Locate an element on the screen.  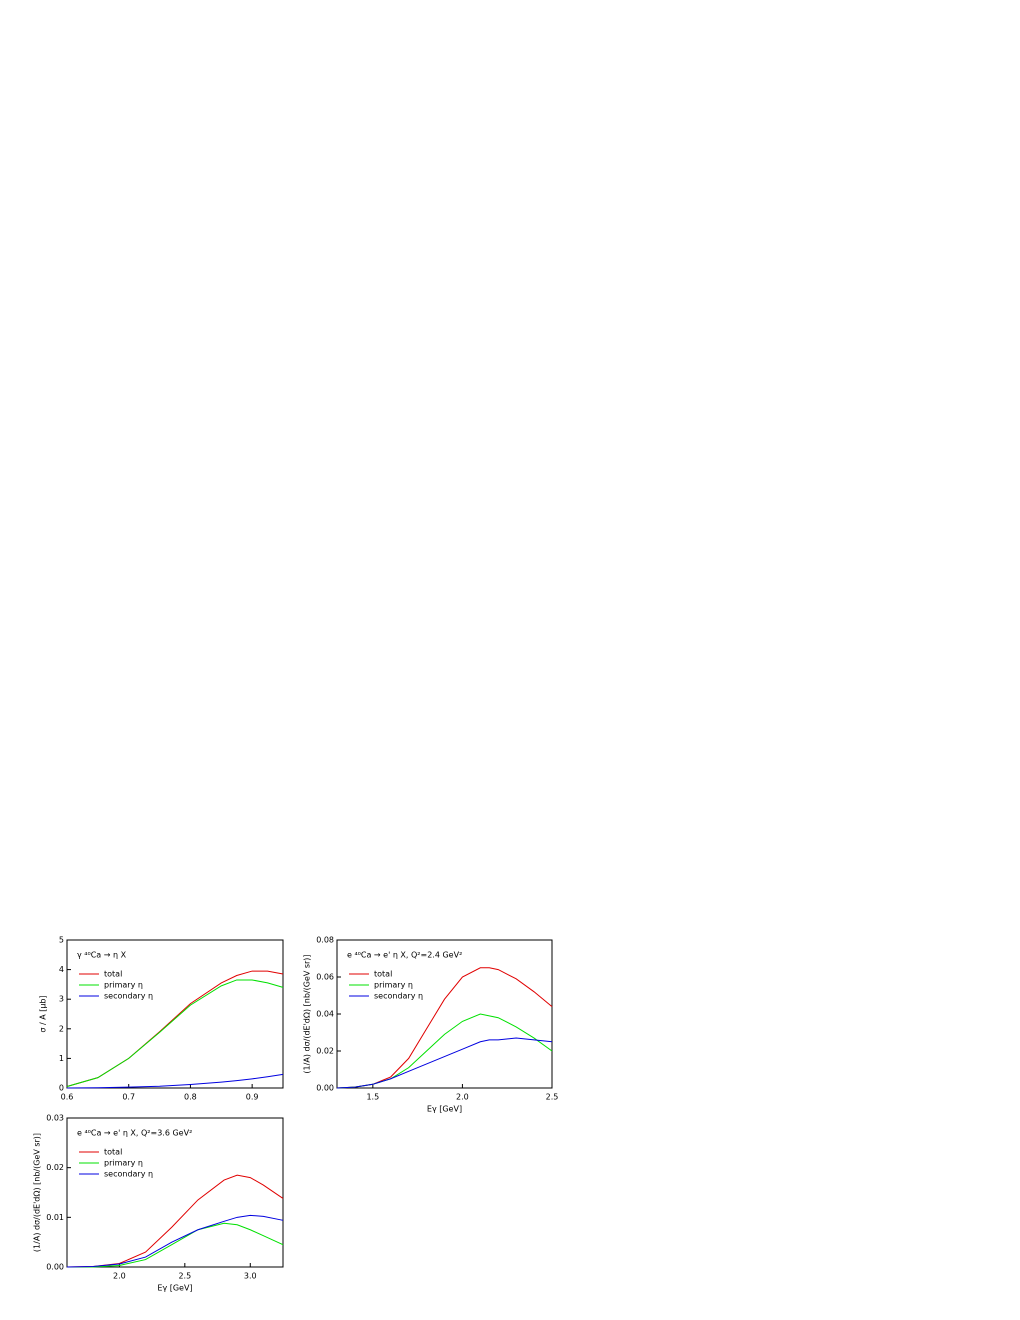
x-tick-label: 1.5 is located at coordinates (372, 1097).